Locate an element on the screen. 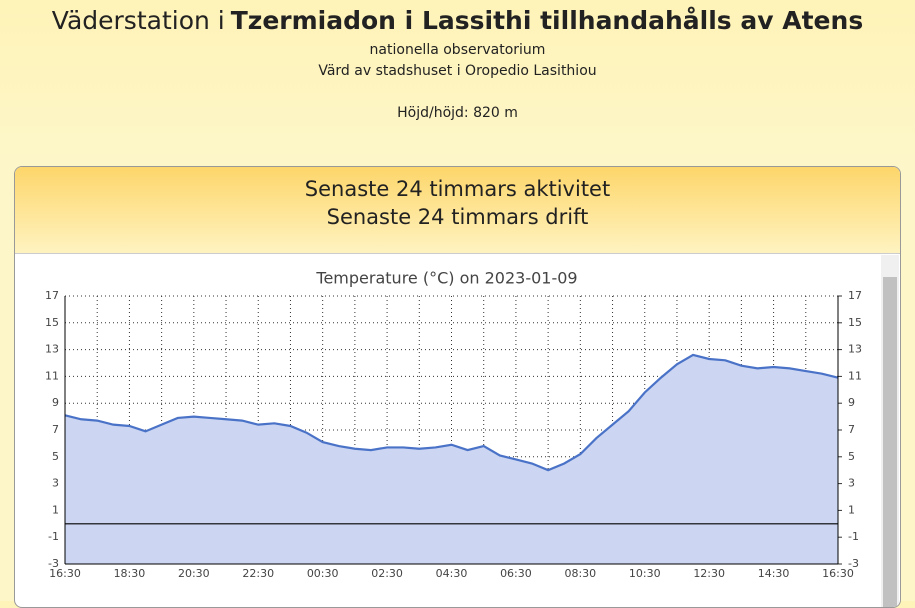 The width and height of the screenshot is (915, 608). y-tick-label: -1 is located at coordinates (53, 536).